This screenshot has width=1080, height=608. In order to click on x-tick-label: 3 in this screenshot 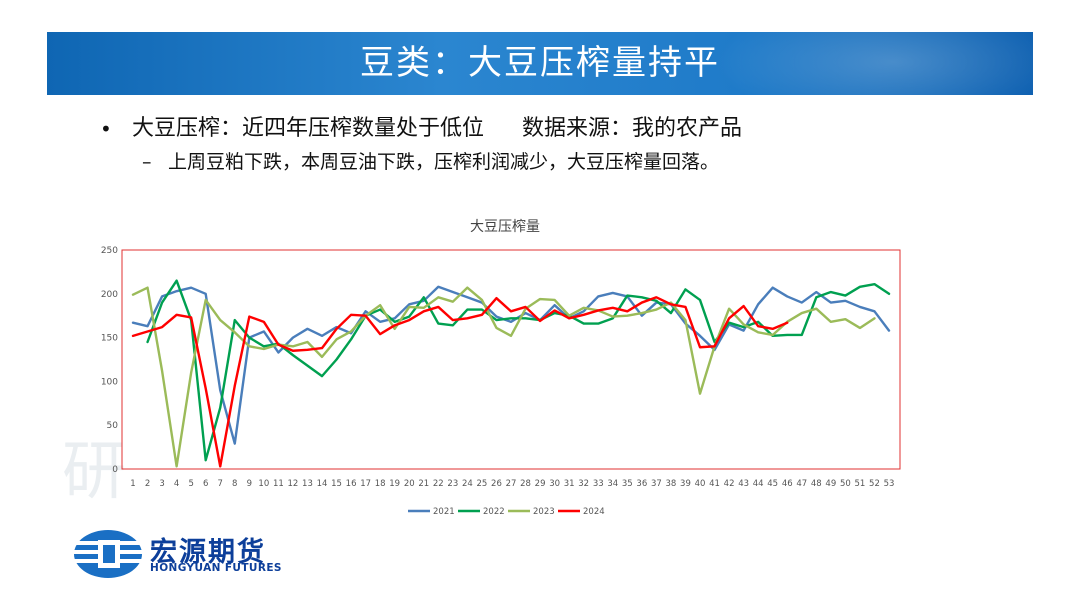, I will do `click(161, 484)`.